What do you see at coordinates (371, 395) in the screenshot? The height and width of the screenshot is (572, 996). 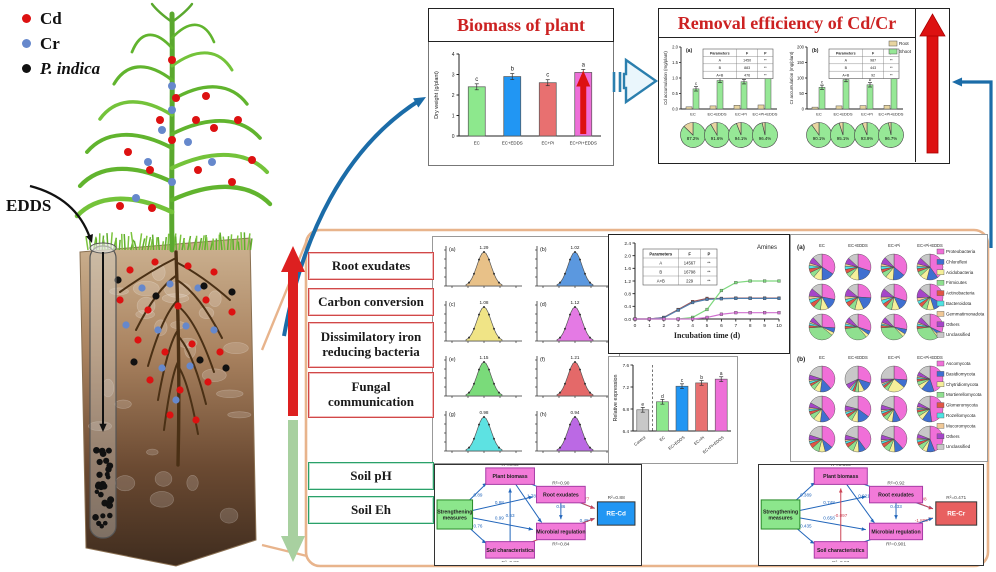 I see `process-box-fungal-communication: Fungal communication` at bounding box center [371, 395].